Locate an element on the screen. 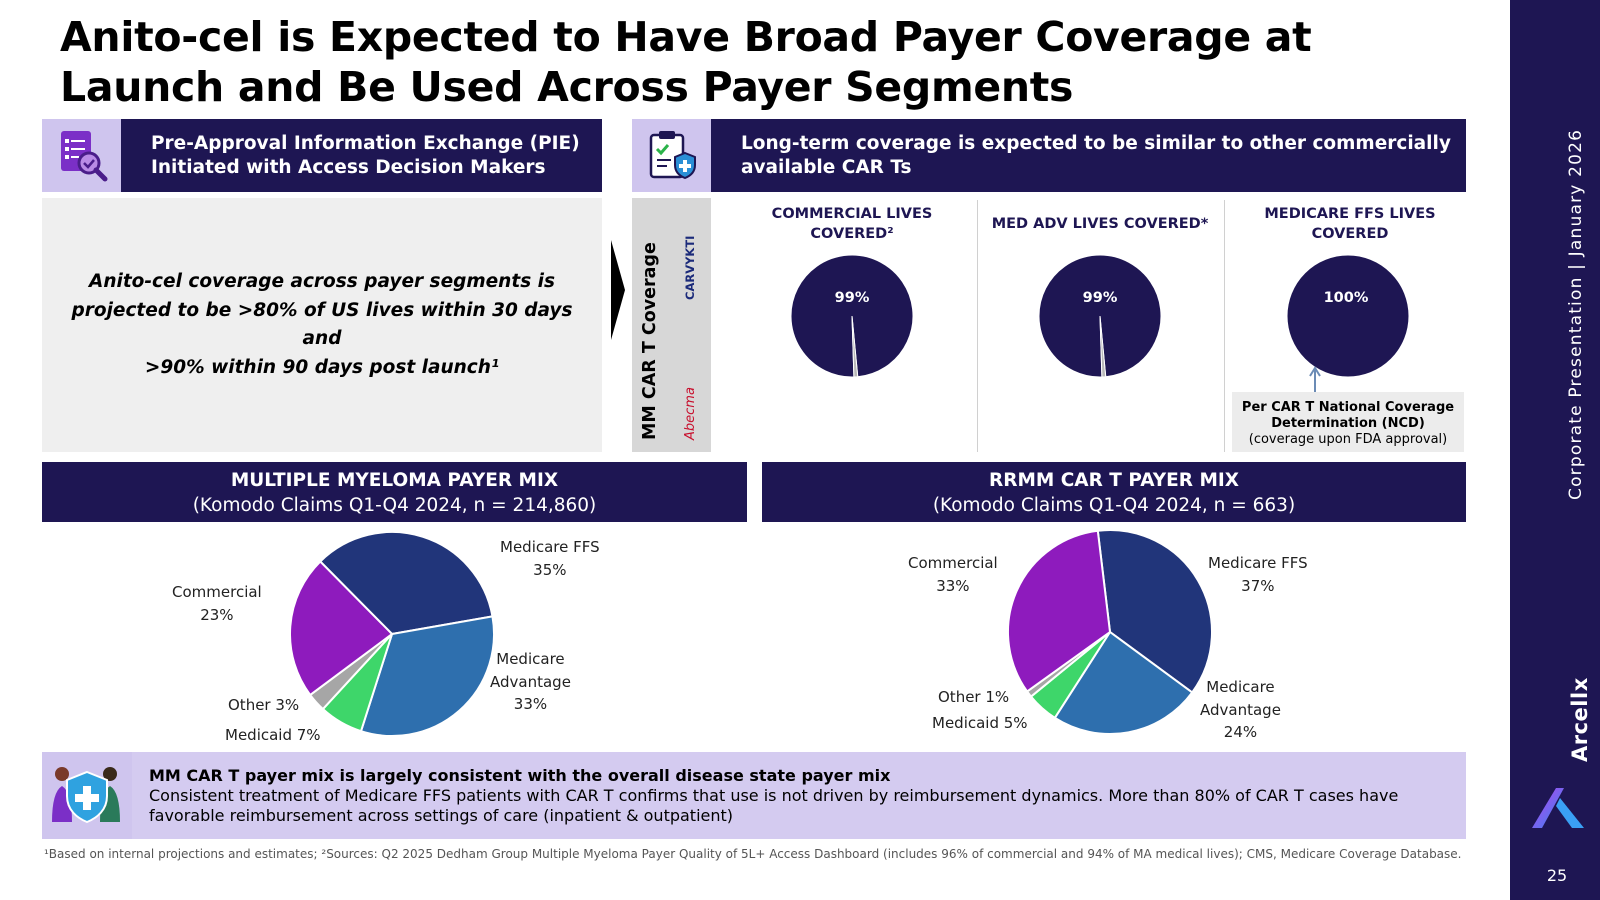 The height and width of the screenshot is (900, 1600). rrmm-commercial-label: Commercial 33% is located at coordinates (953, 574).